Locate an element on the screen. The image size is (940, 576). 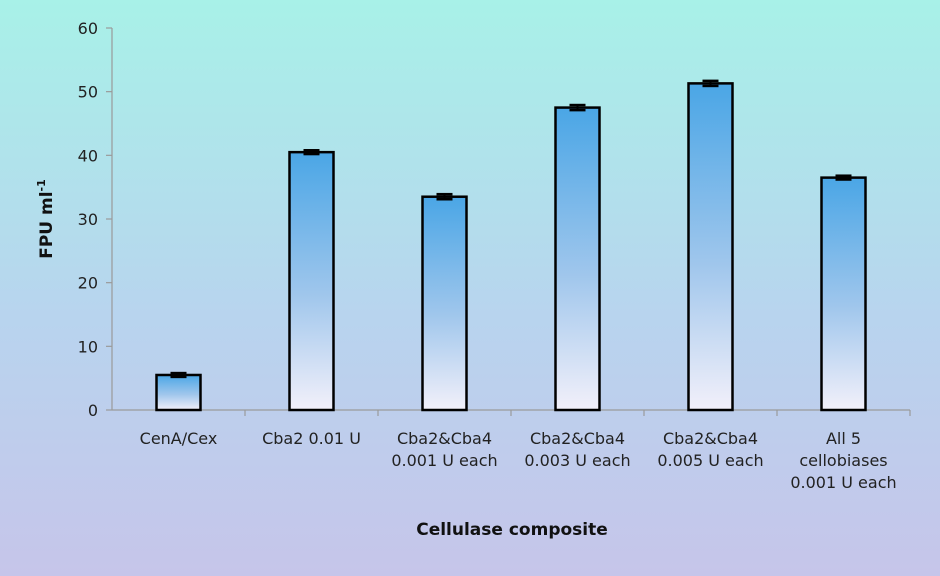
x-category-label: CenA/Cex is located at coordinates (179, 438).